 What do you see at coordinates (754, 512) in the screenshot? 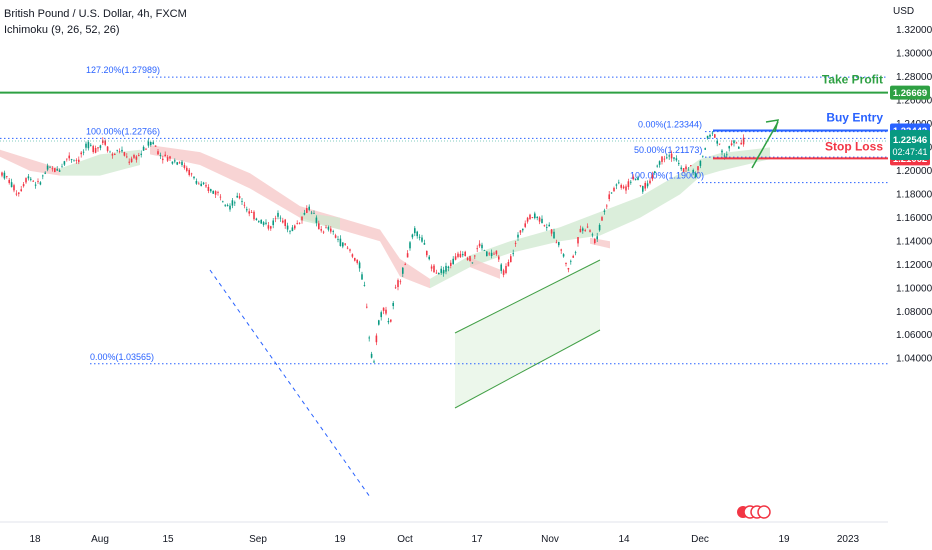
I see `economic-event-icons` at bounding box center [754, 512].